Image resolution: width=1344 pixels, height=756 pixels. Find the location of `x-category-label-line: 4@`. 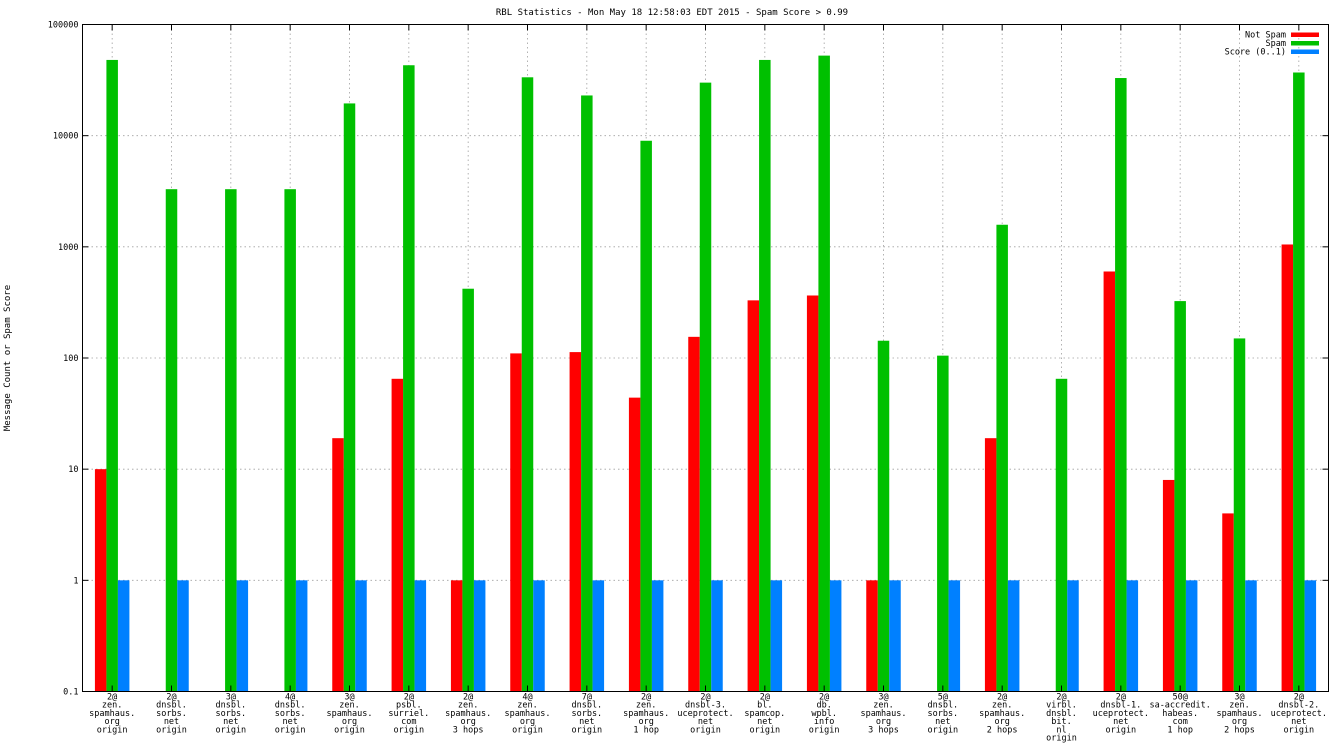

x-category-label-line: 4@ is located at coordinates (527, 698).